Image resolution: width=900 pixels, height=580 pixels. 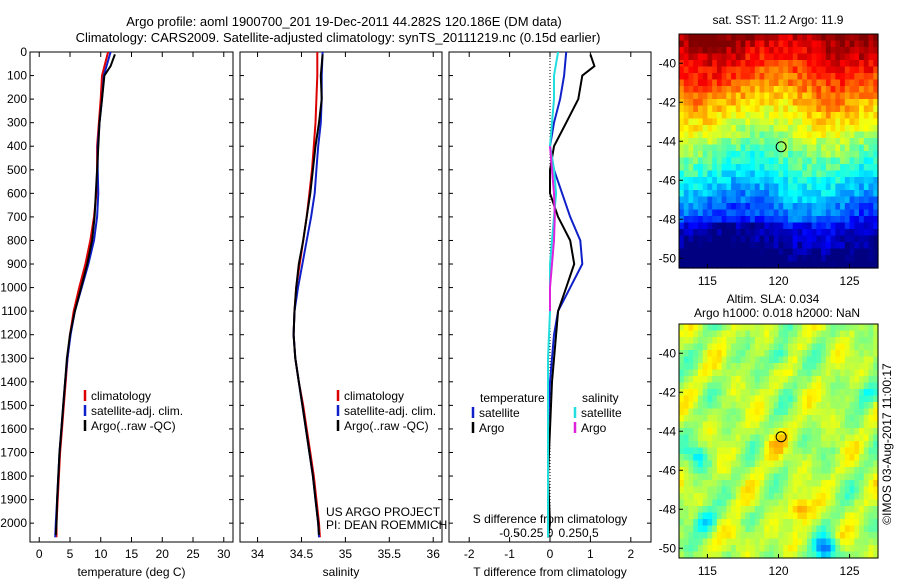 I want to click on depth-tick-label: 1200, so click(x=13, y=335).